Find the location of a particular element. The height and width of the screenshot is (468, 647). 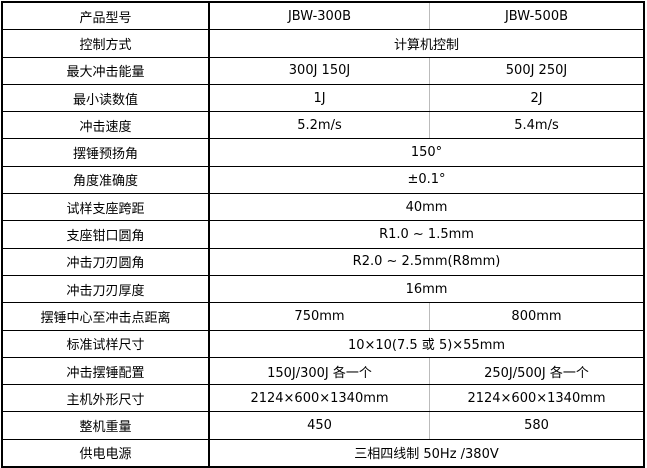

row-value: 250J/500J 各一个 is located at coordinates (536, 371).